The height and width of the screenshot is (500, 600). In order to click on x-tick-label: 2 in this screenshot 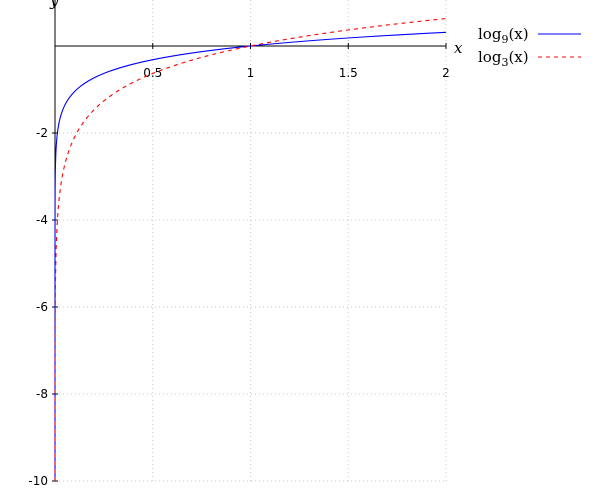, I will do `click(446, 73)`.